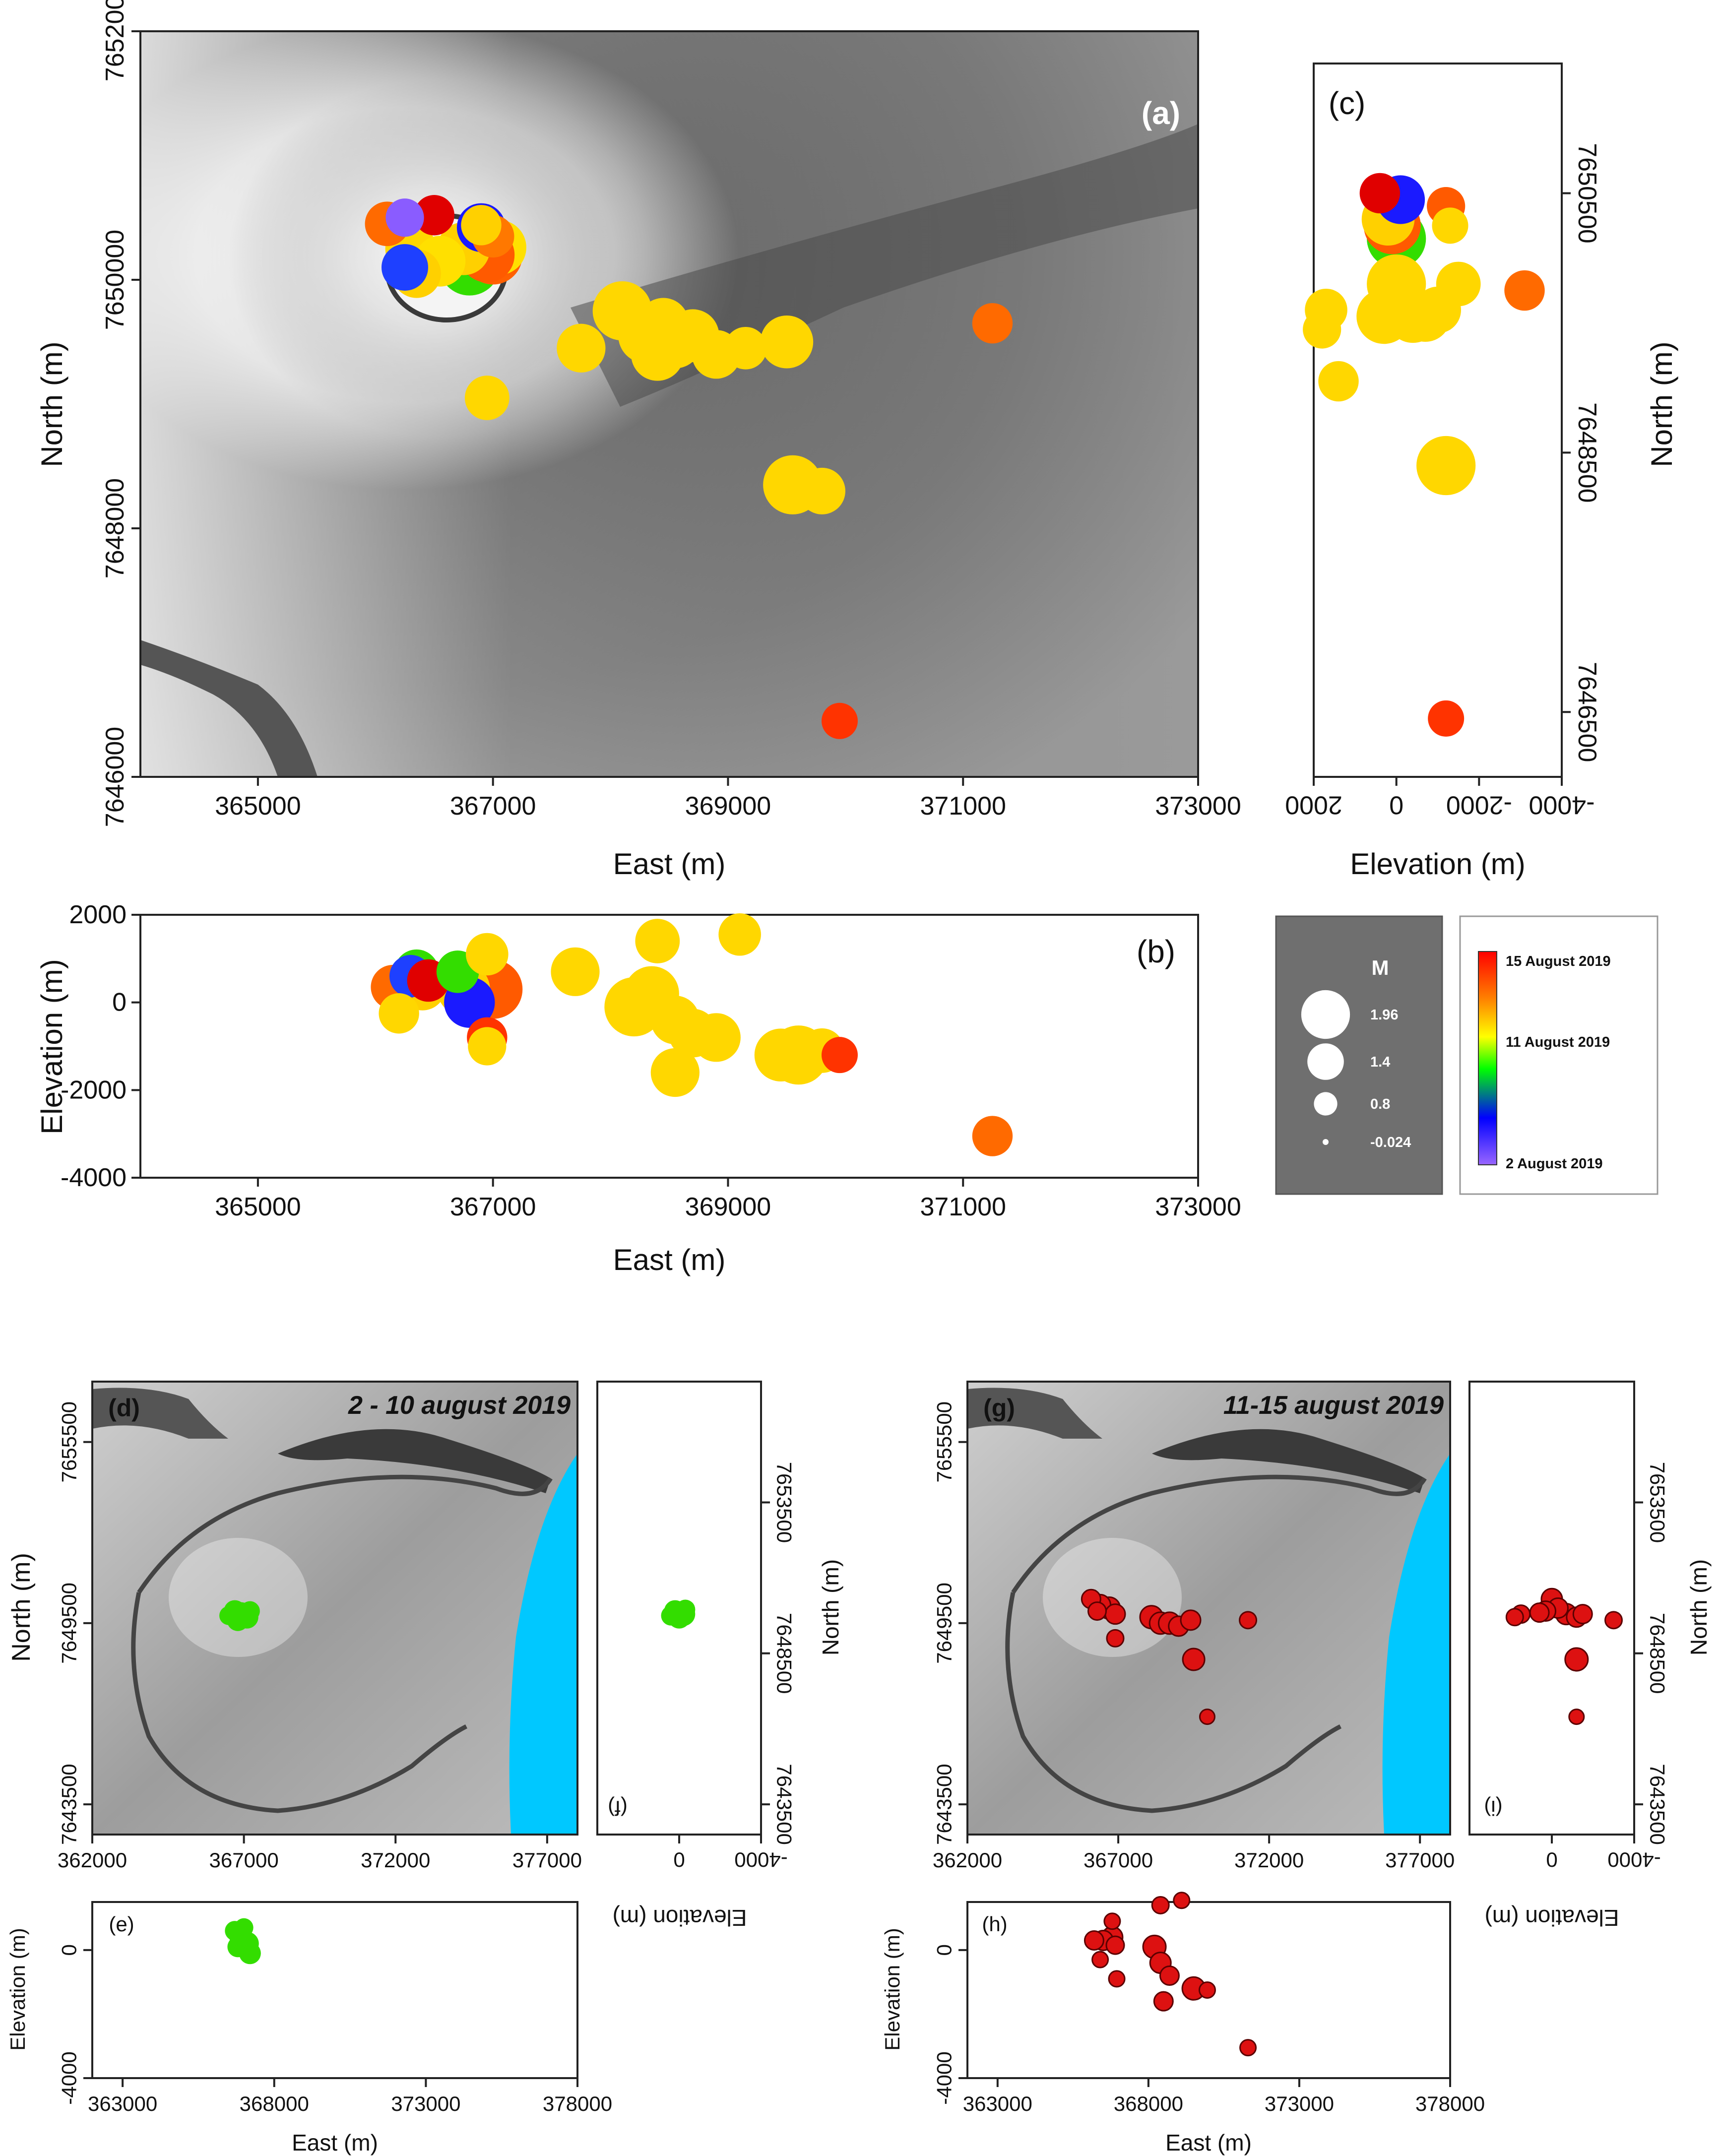 Image resolution: width=1722 pixels, height=2156 pixels. What do you see at coordinates (115, 777) in the screenshot?
I see `y-tick-label: 7646000` at bounding box center [115, 777].